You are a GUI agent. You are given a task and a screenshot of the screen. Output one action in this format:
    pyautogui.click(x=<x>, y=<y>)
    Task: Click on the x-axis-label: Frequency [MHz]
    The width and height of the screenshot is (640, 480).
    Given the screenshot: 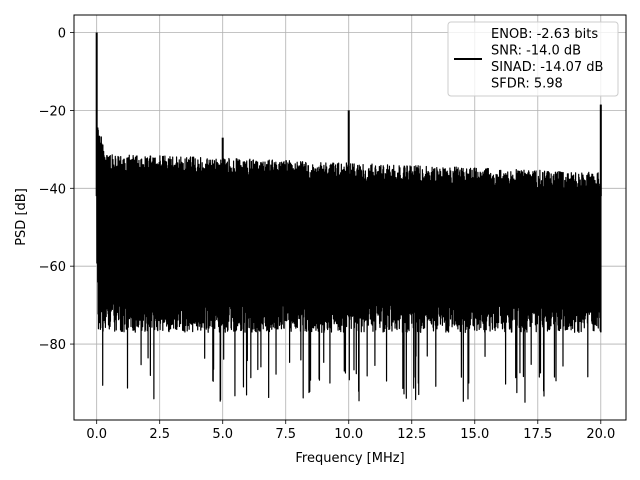 What is the action you would take?
    pyautogui.click(x=349, y=458)
    